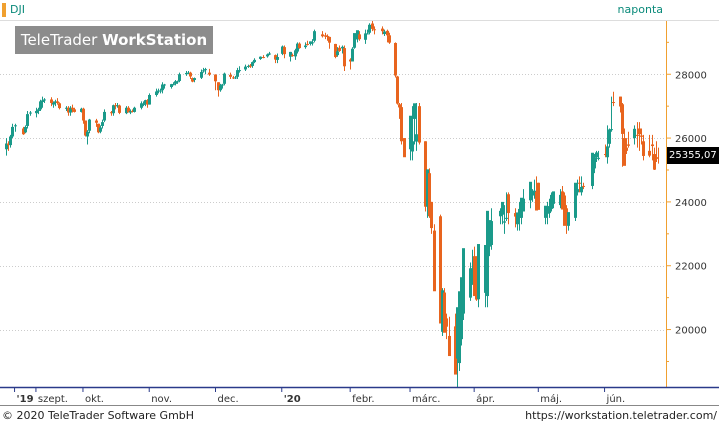 This screenshot has height=425, width=719. I want to click on ticker-symbol: DJI, so click(17, 9).